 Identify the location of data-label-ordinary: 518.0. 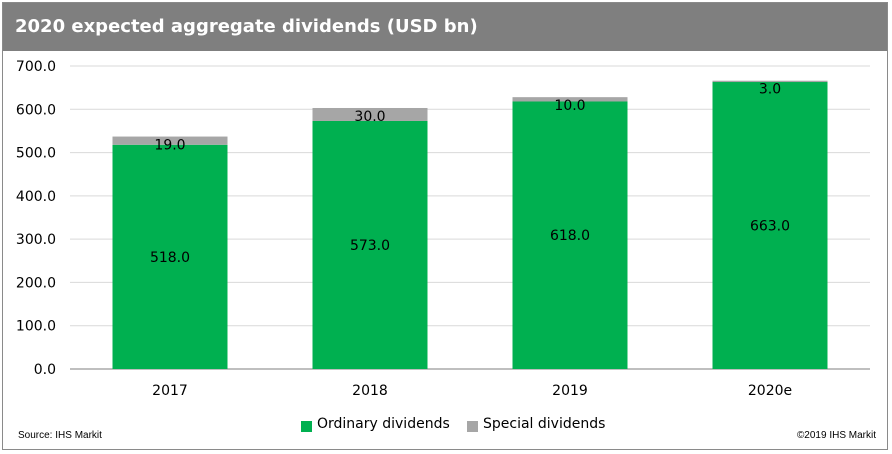
(170, 258).